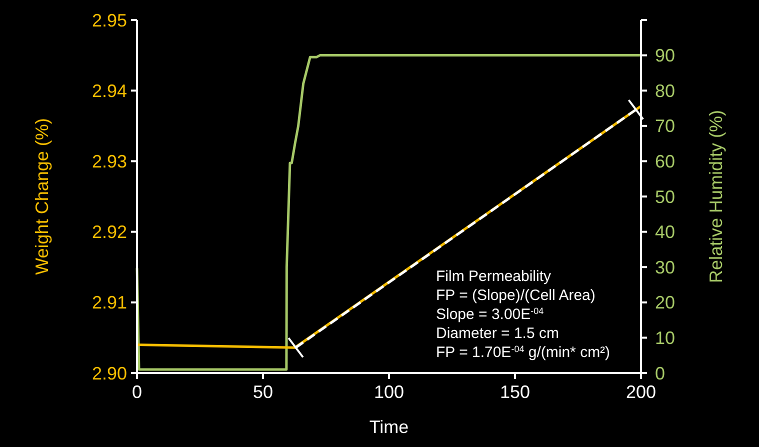 The width and height of the screenshot is (759, 447). Describe the element at coordinates (109, 232) in the screenshot. I see `y-tick-label: 2.92` at that location.